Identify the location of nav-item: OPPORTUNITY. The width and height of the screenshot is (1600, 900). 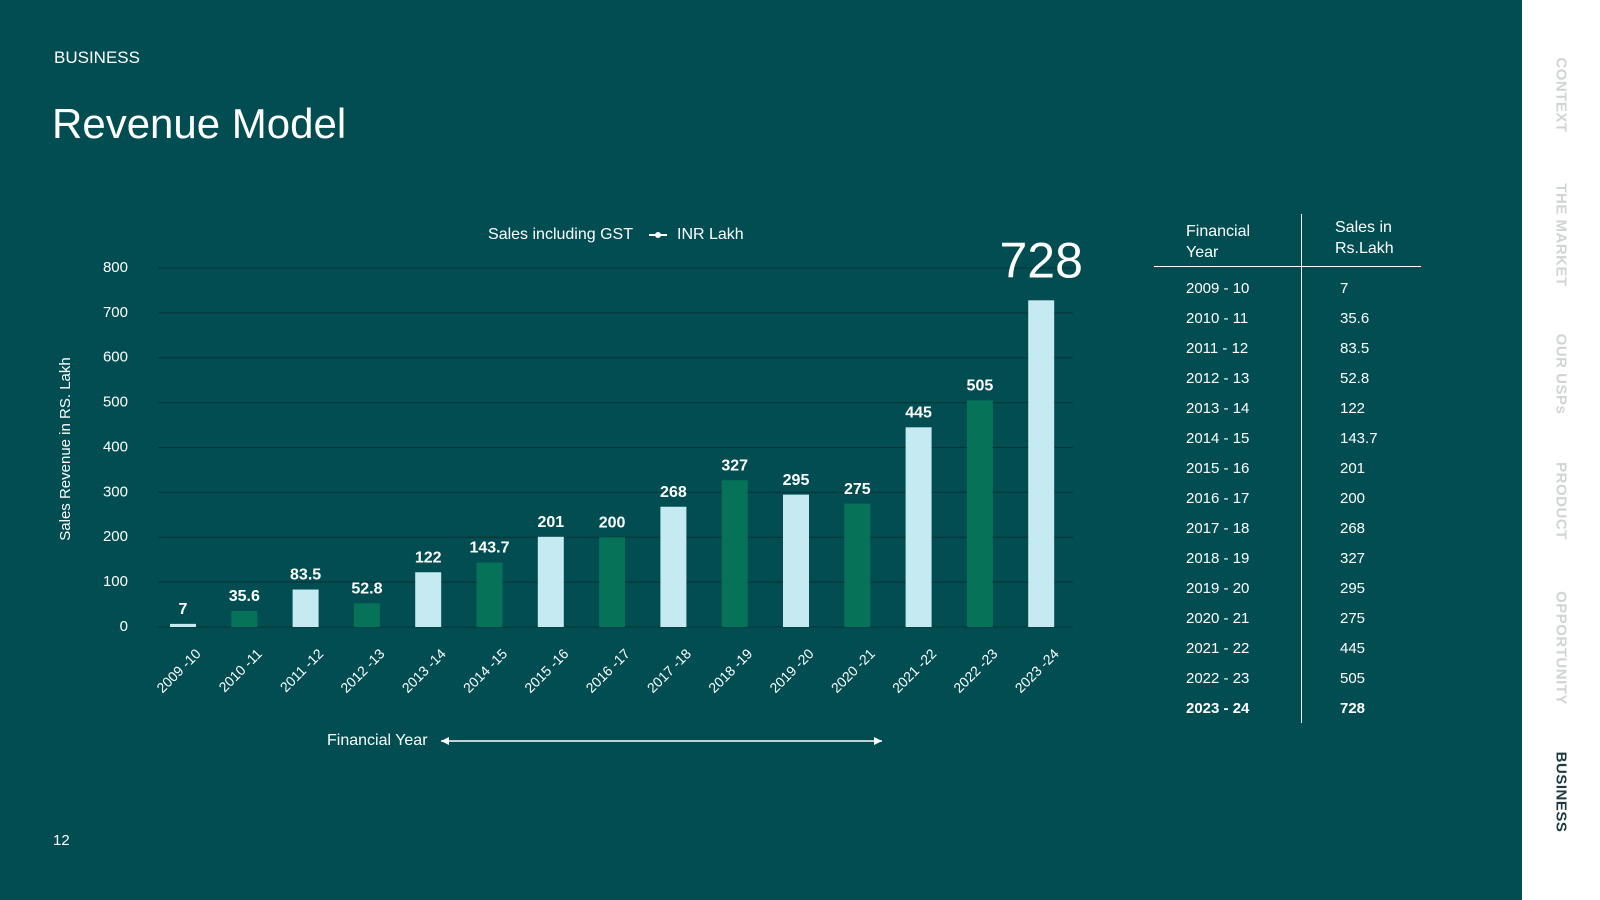
(1561, 648).